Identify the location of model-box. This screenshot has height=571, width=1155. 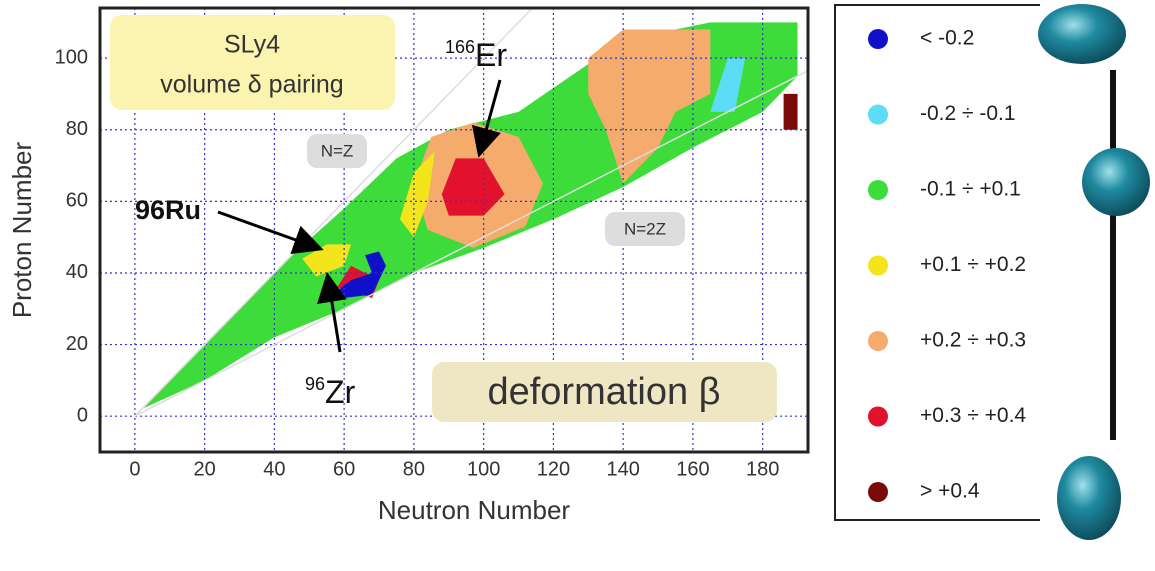
(252, 62).